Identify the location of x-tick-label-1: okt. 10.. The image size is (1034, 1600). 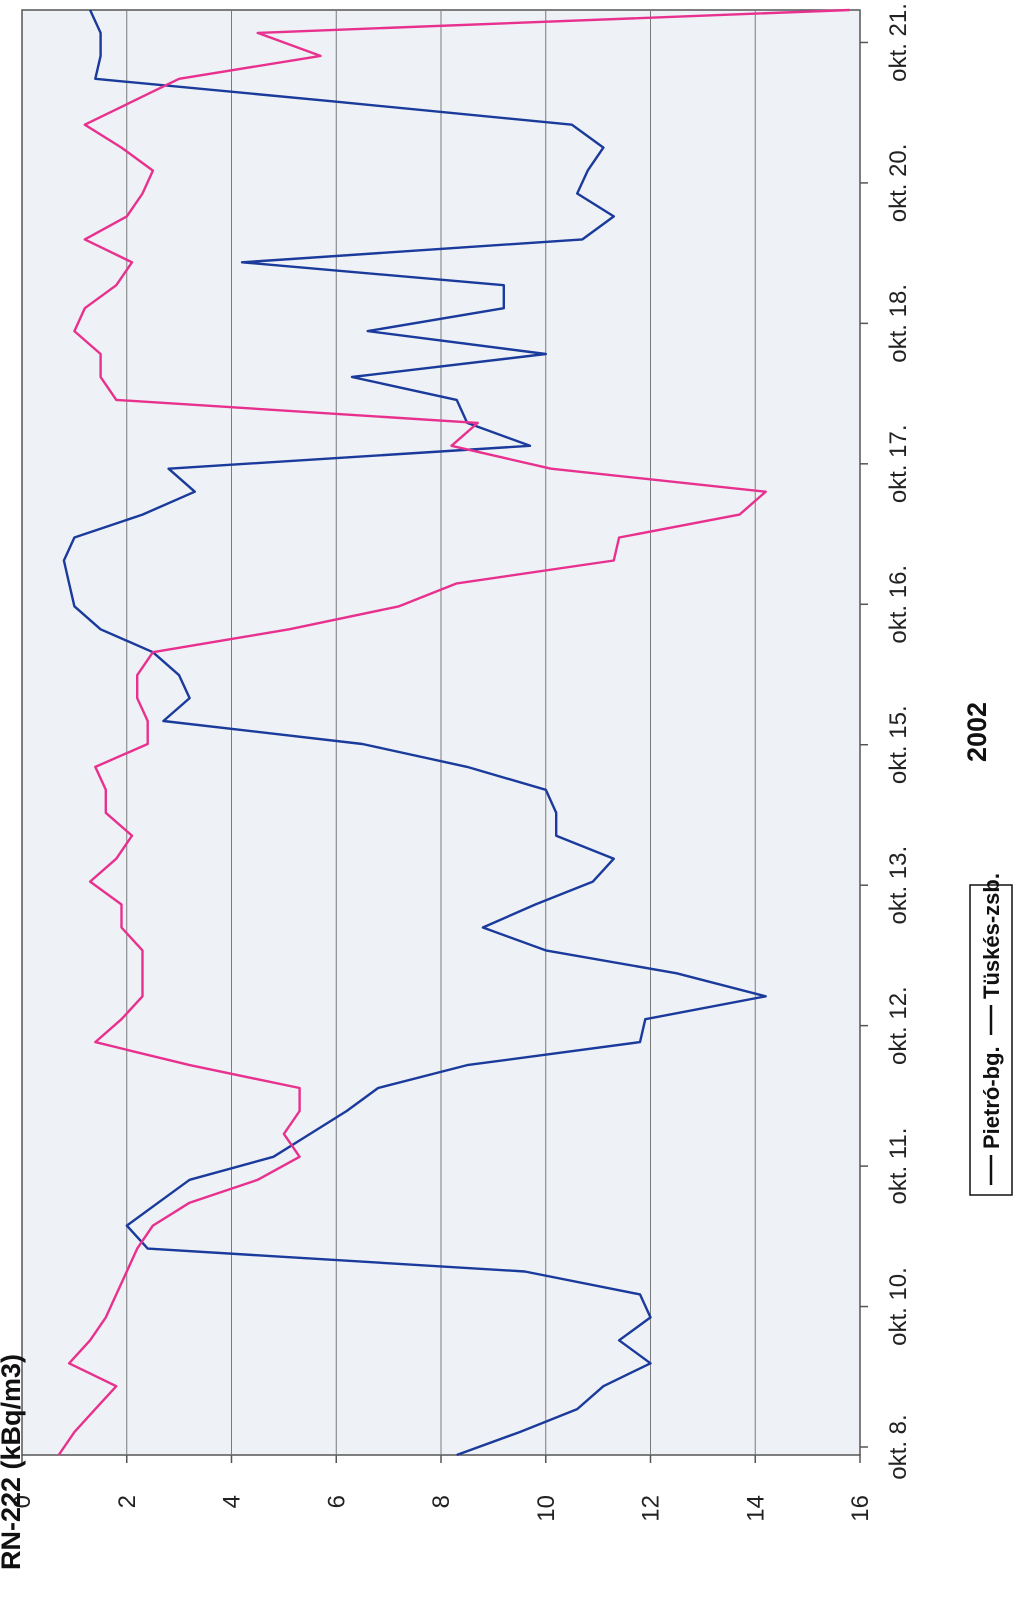
(898, 1306).